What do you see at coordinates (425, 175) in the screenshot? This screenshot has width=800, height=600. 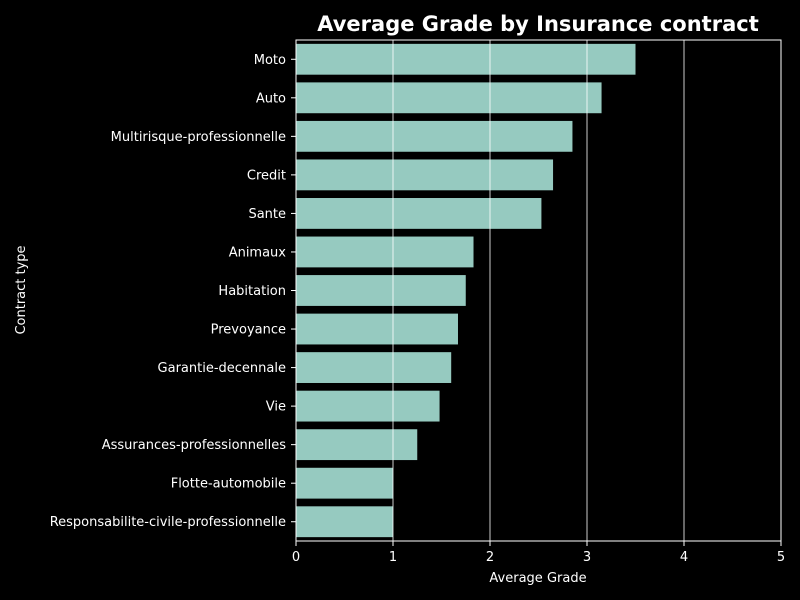 I see `bar-credit` at bounding box center [425, 175].